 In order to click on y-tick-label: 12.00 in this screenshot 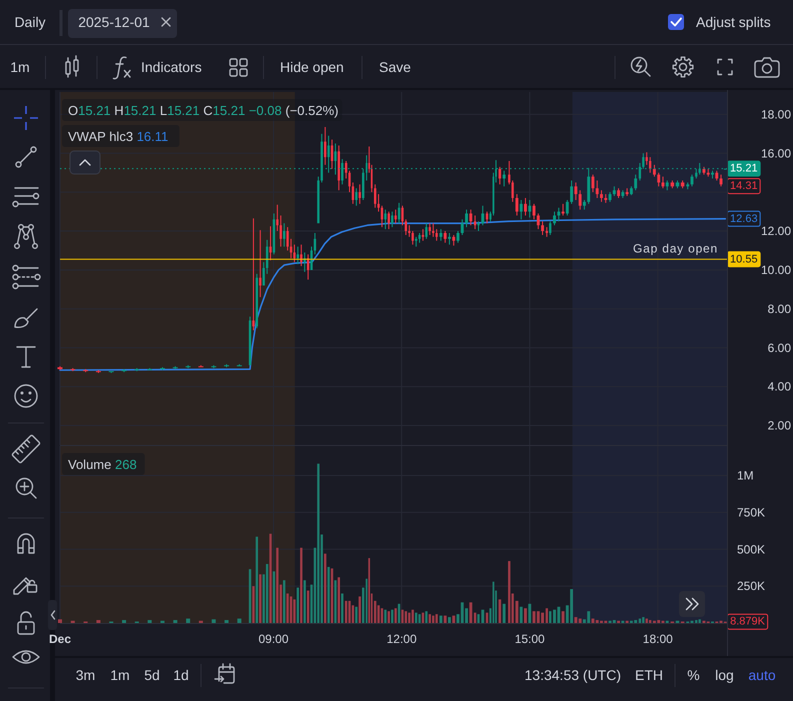, I will do `click(776, 231)`.